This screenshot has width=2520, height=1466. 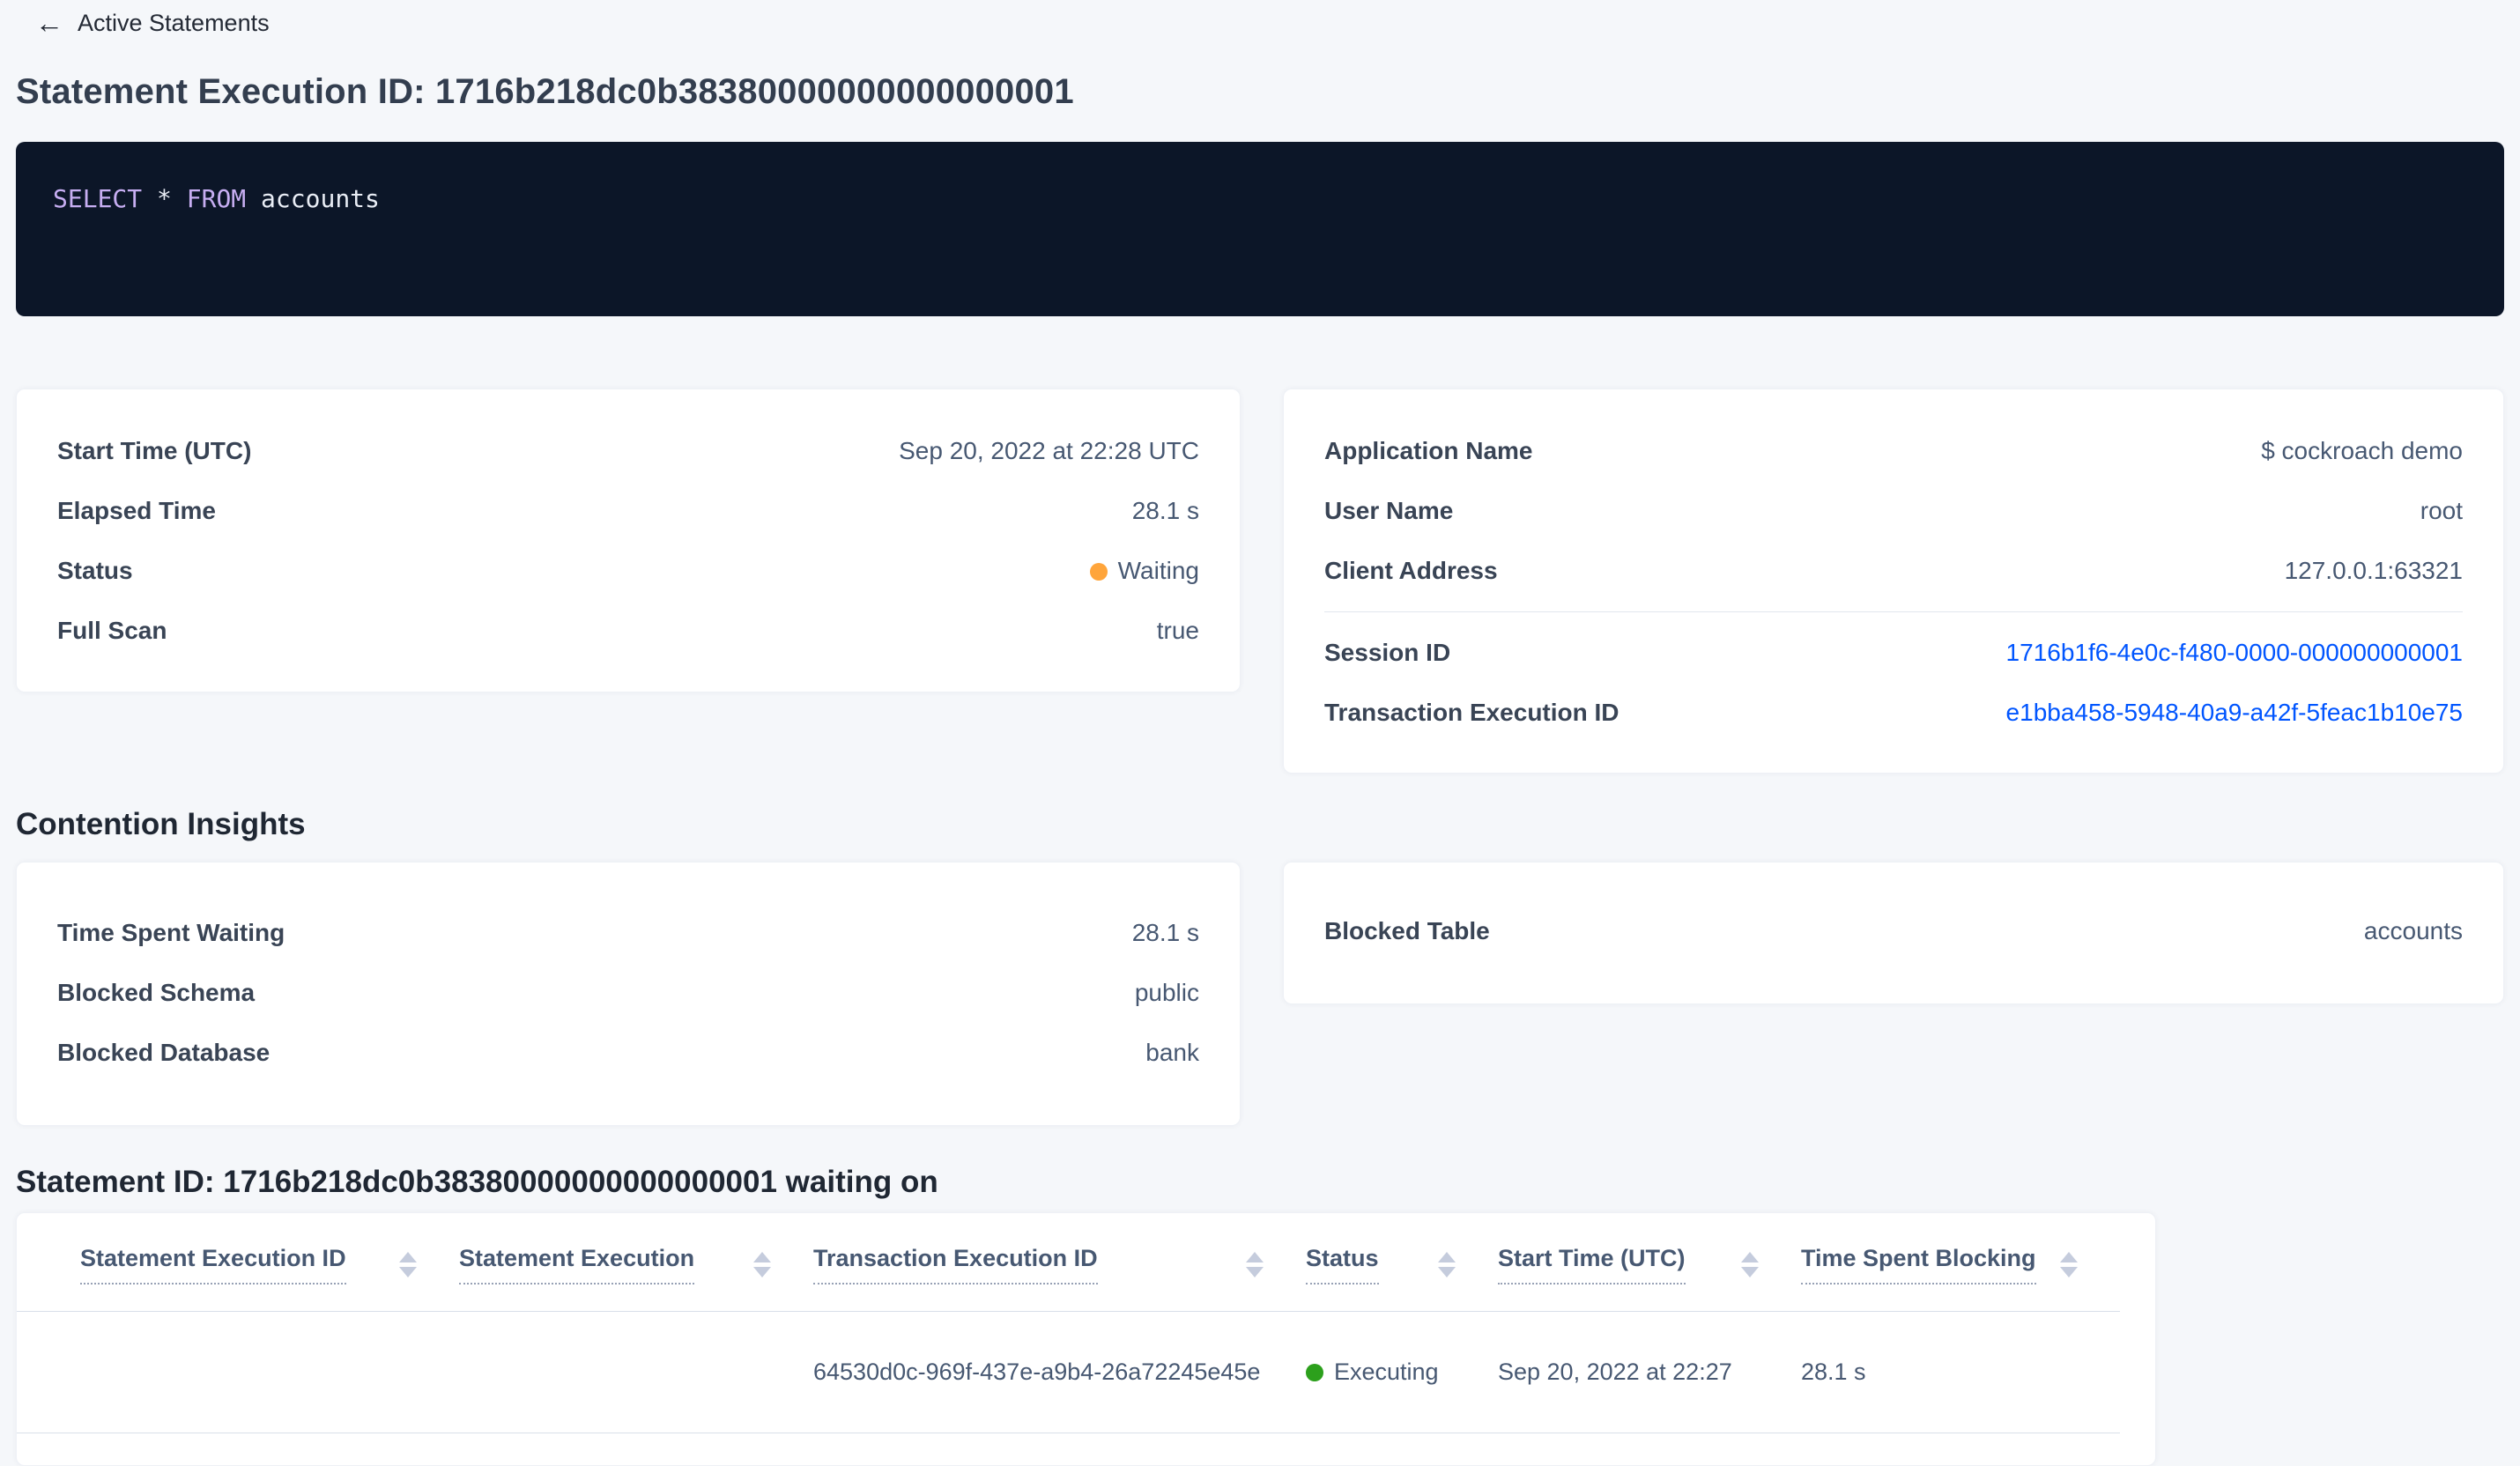 What do you see at coordinates (1471, 713) in the screenshot?
I see `transaction-execution-id-label: Transaction Execution ID` at bounding box center [1471, 713].